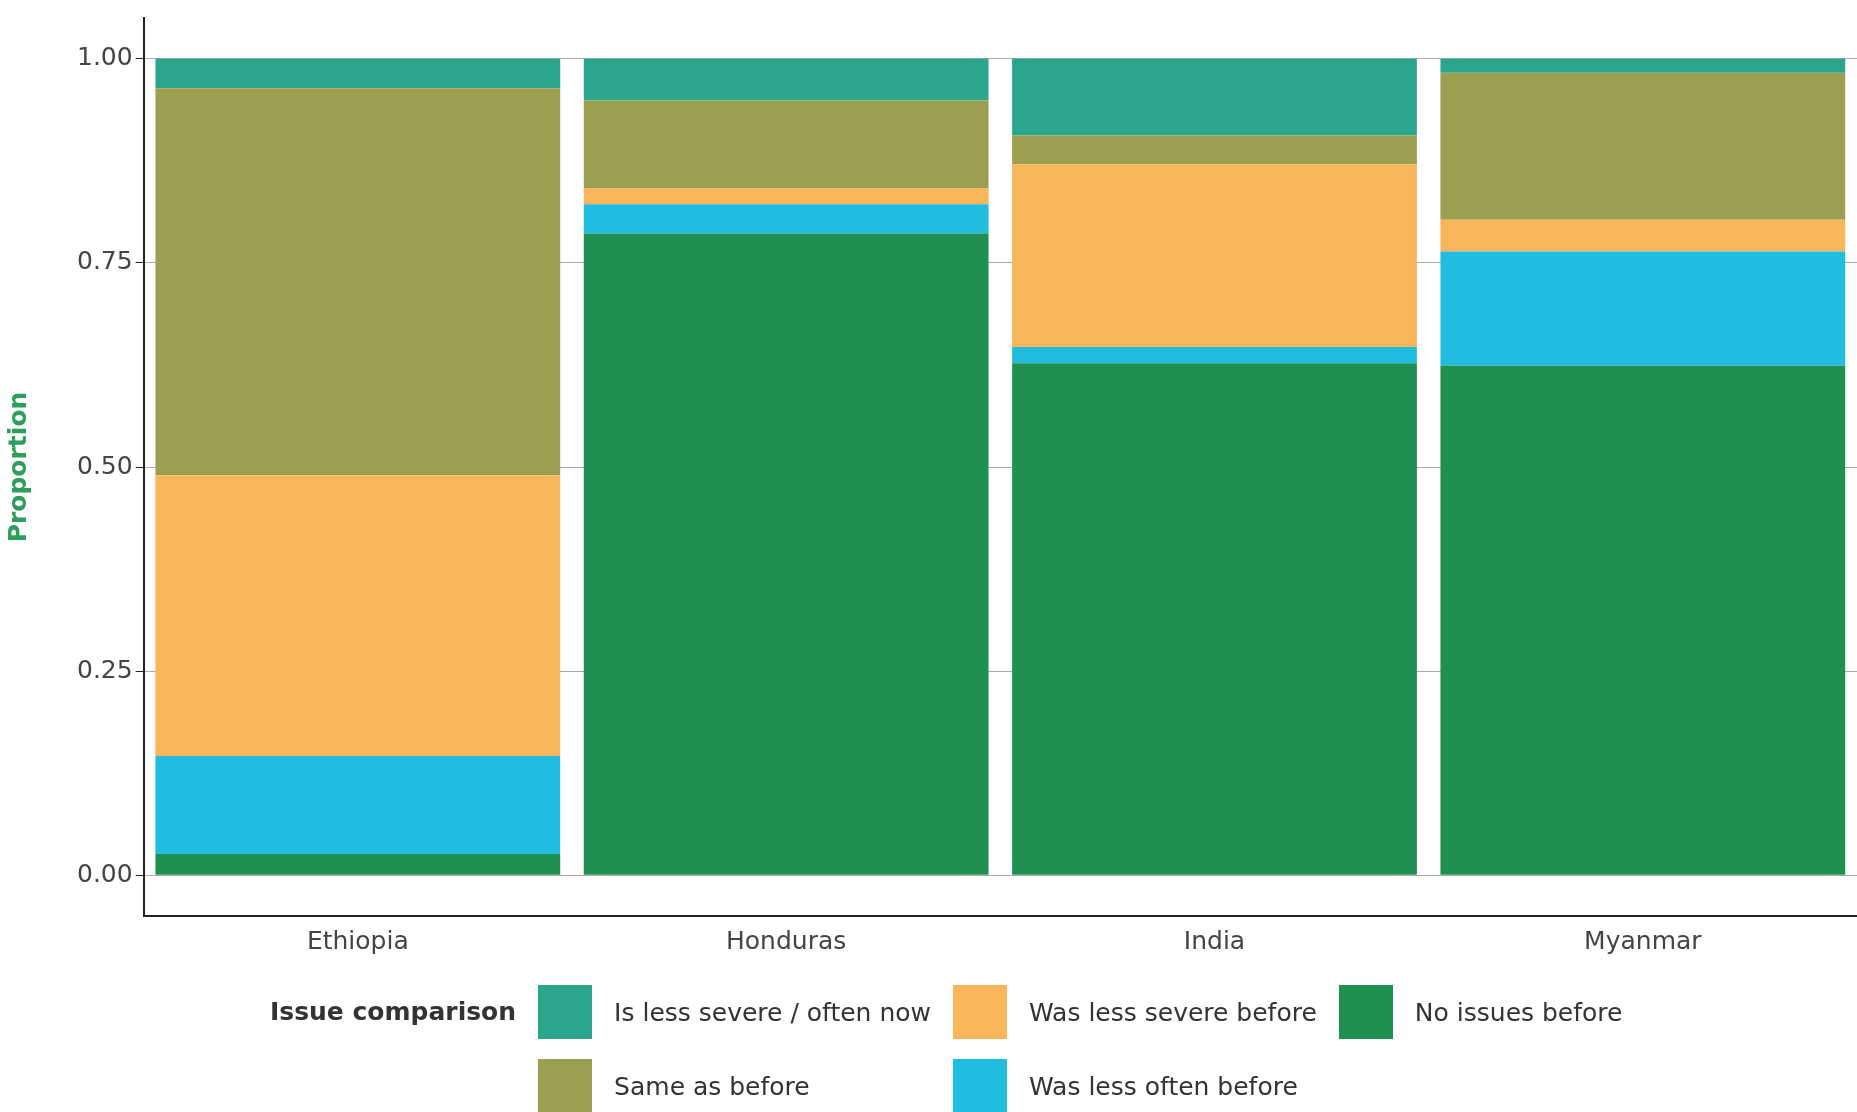  What do you see at coordinates (393, 1011) in the screenshot?
I see `legend-title: Issue comparison` at bounding box center [393, 1011].